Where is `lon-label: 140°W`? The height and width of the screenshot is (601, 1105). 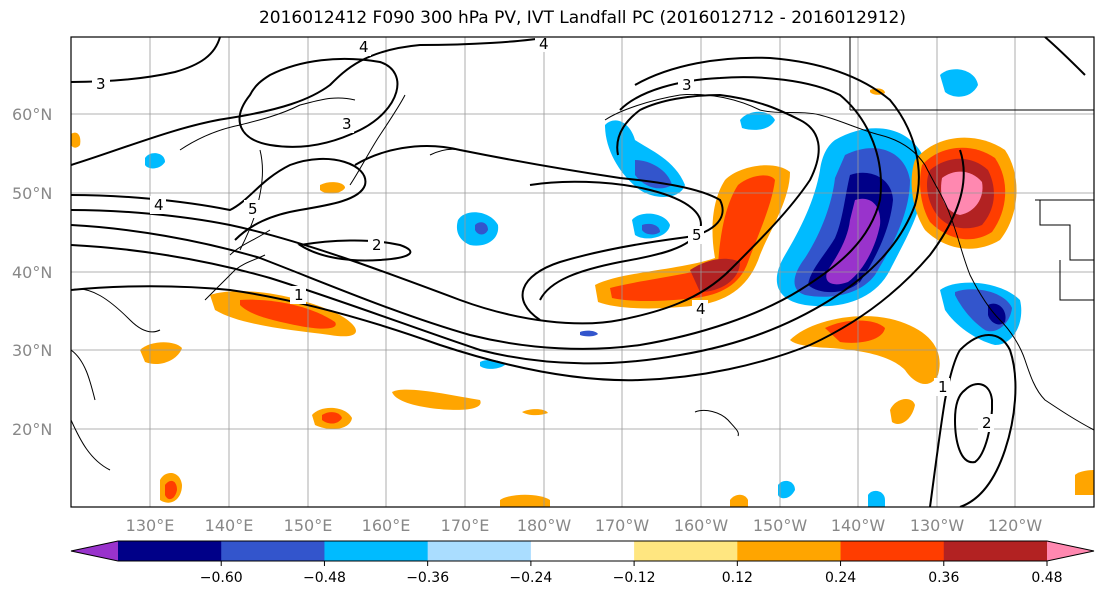
lon-label: 140°W is located at coordinates (858, 525).